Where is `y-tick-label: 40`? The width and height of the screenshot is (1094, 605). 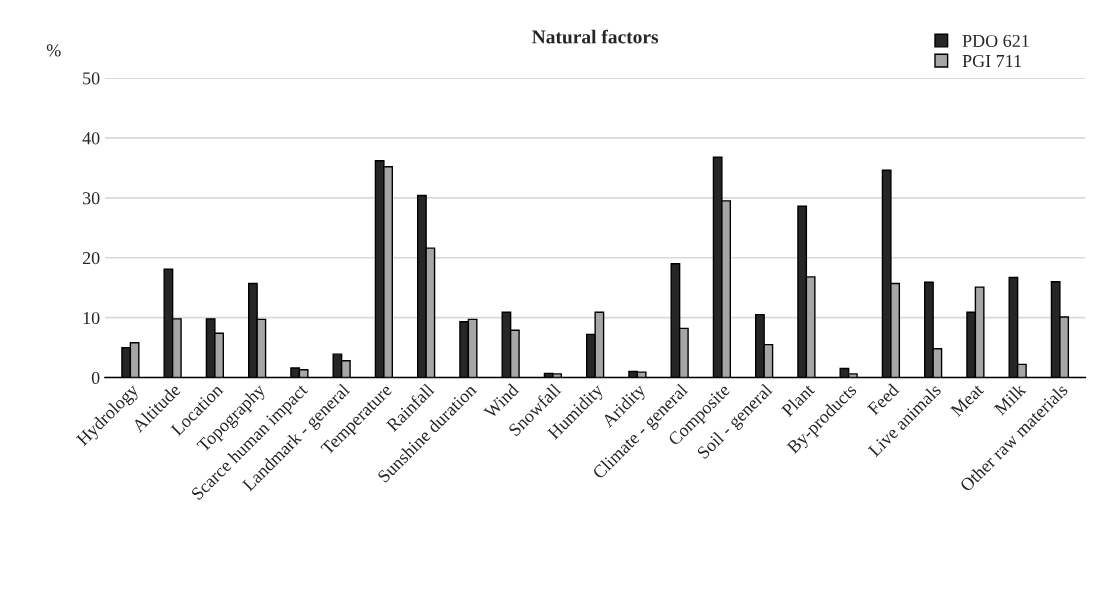
y-tick-label: 40 is located at coordinates (91, 138).